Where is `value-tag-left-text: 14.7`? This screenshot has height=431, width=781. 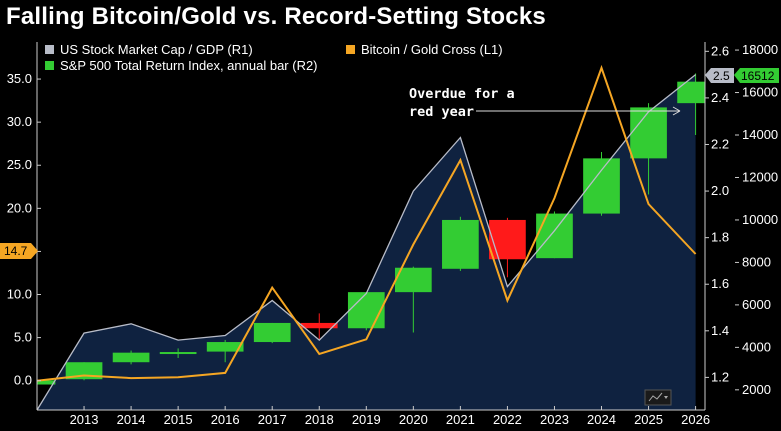
value-tag-left-text: 14.7 is located at coordinates (16, 251).